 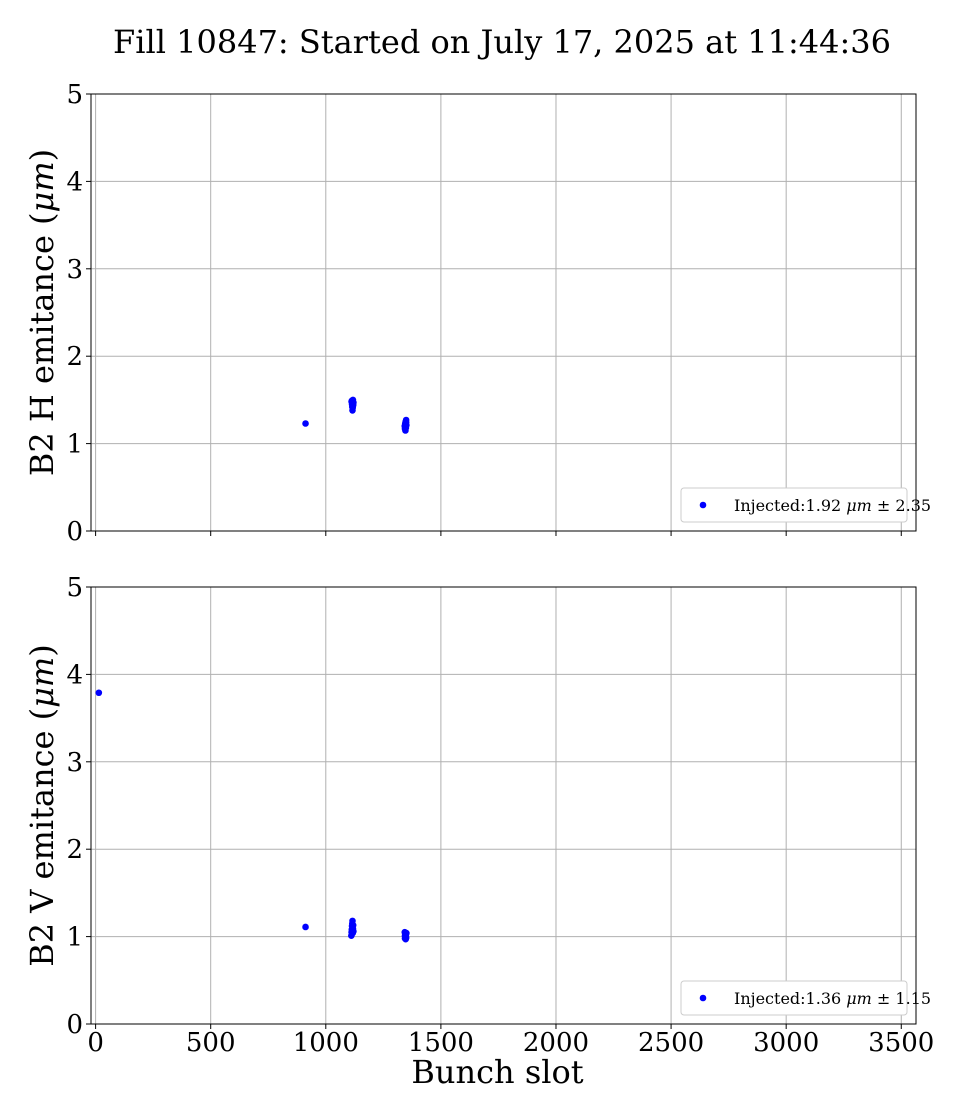 What do you see at coordinates (95, 1043) in the screenshot?
I see `x-tick-label: 0` at bounding box center [95, 1043].